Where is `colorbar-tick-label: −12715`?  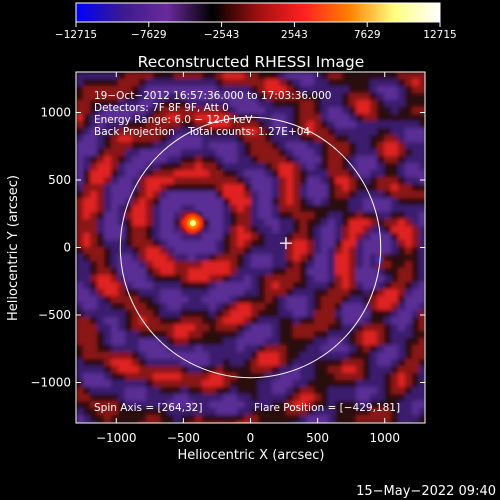
colorbar-tick-label: −12715 is located at coordinates (76, 35).